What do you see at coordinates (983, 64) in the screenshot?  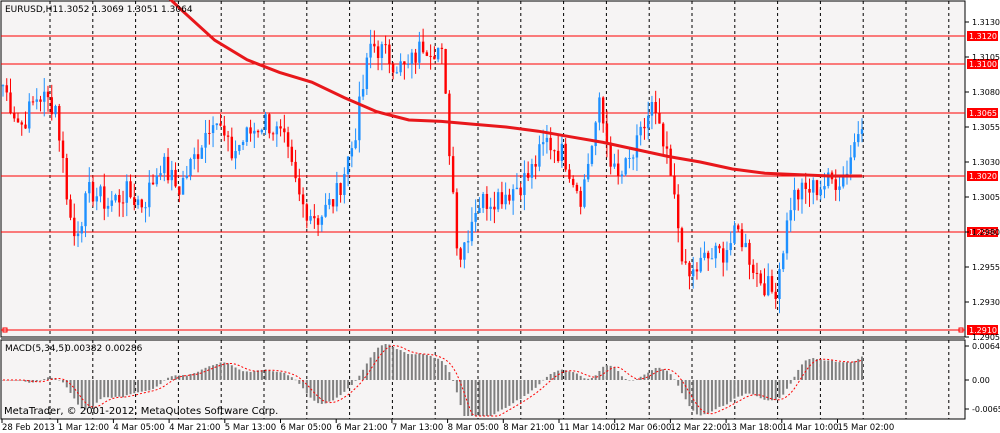 I see `level-label: 1.3100` at bounding box center [983, 64].